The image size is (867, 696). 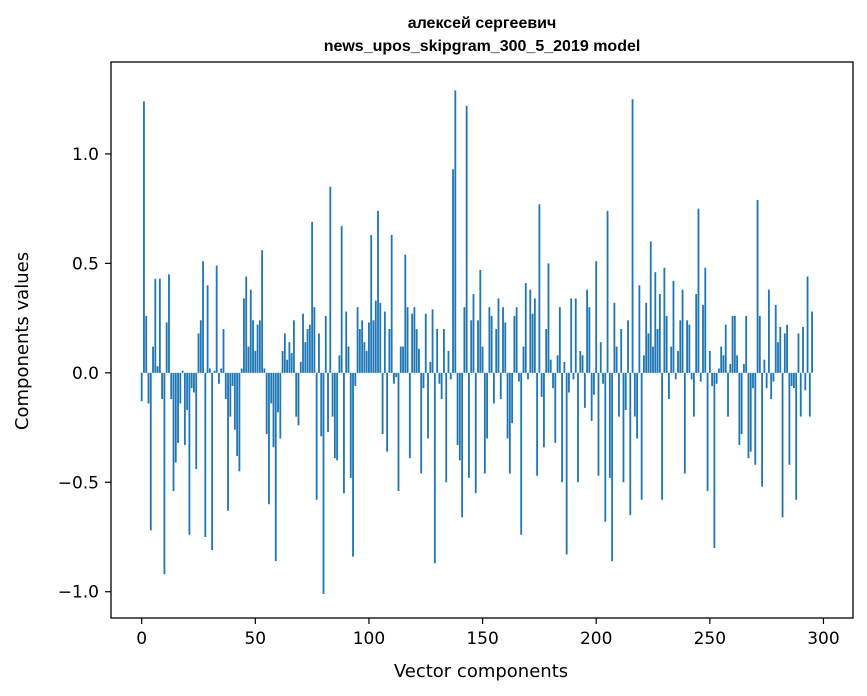 I want to click on y-tick-label: 0.5, so click(x=85, y=264).